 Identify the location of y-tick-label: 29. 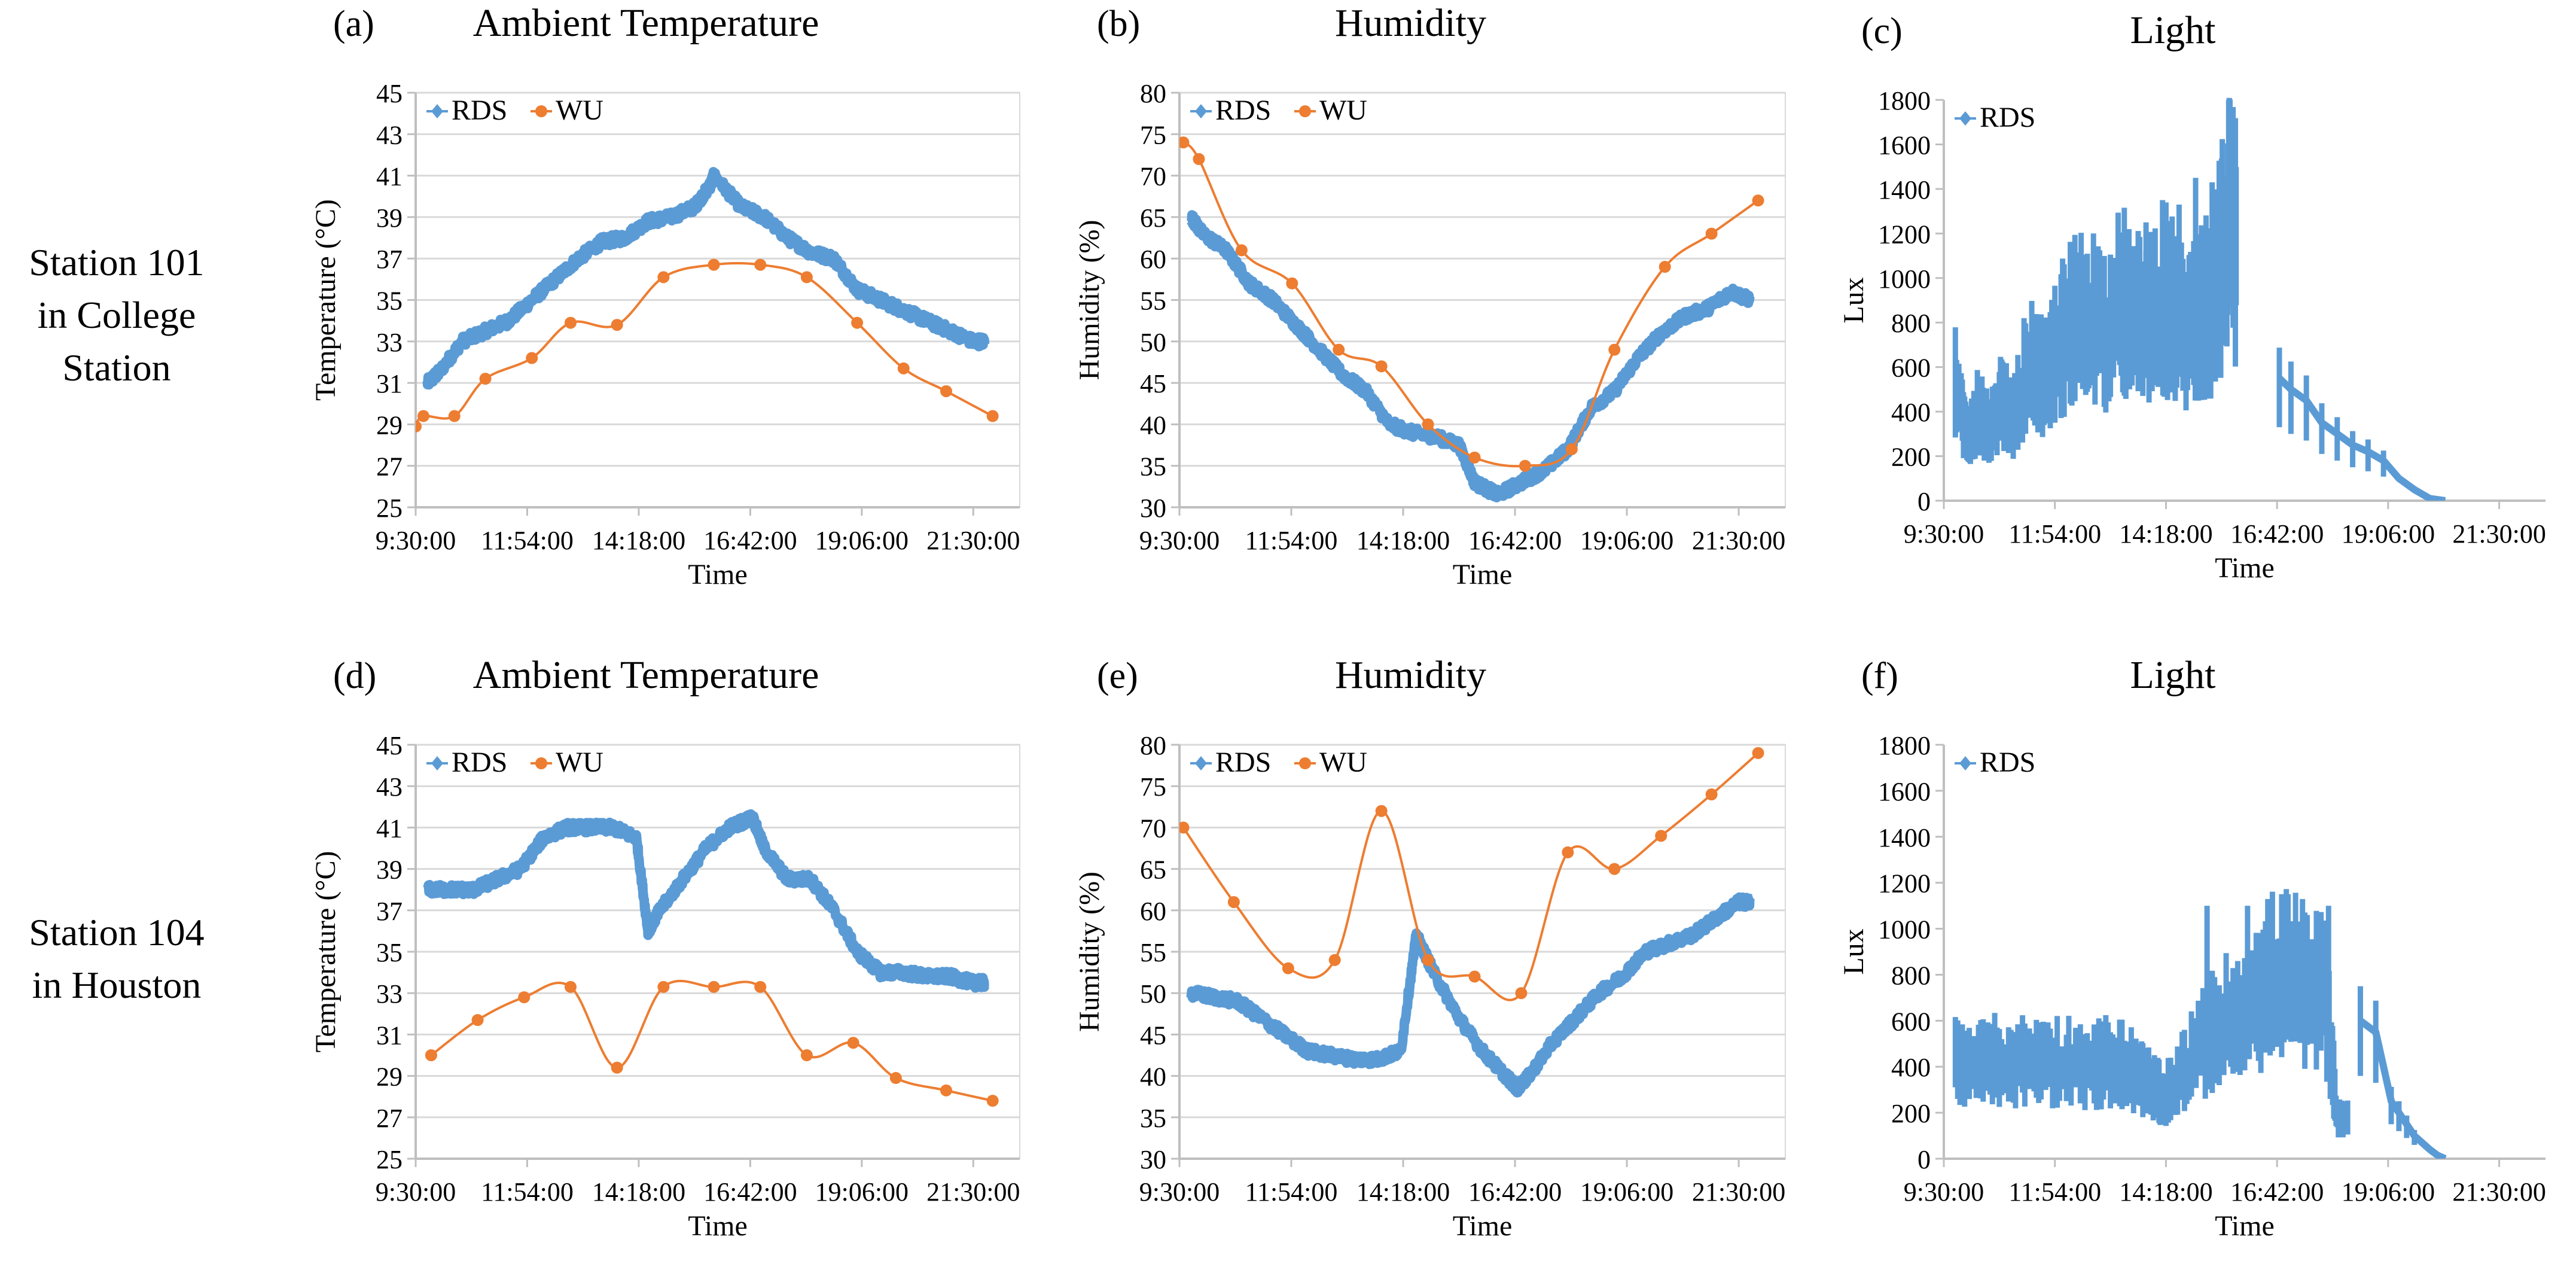
(390, 1077).